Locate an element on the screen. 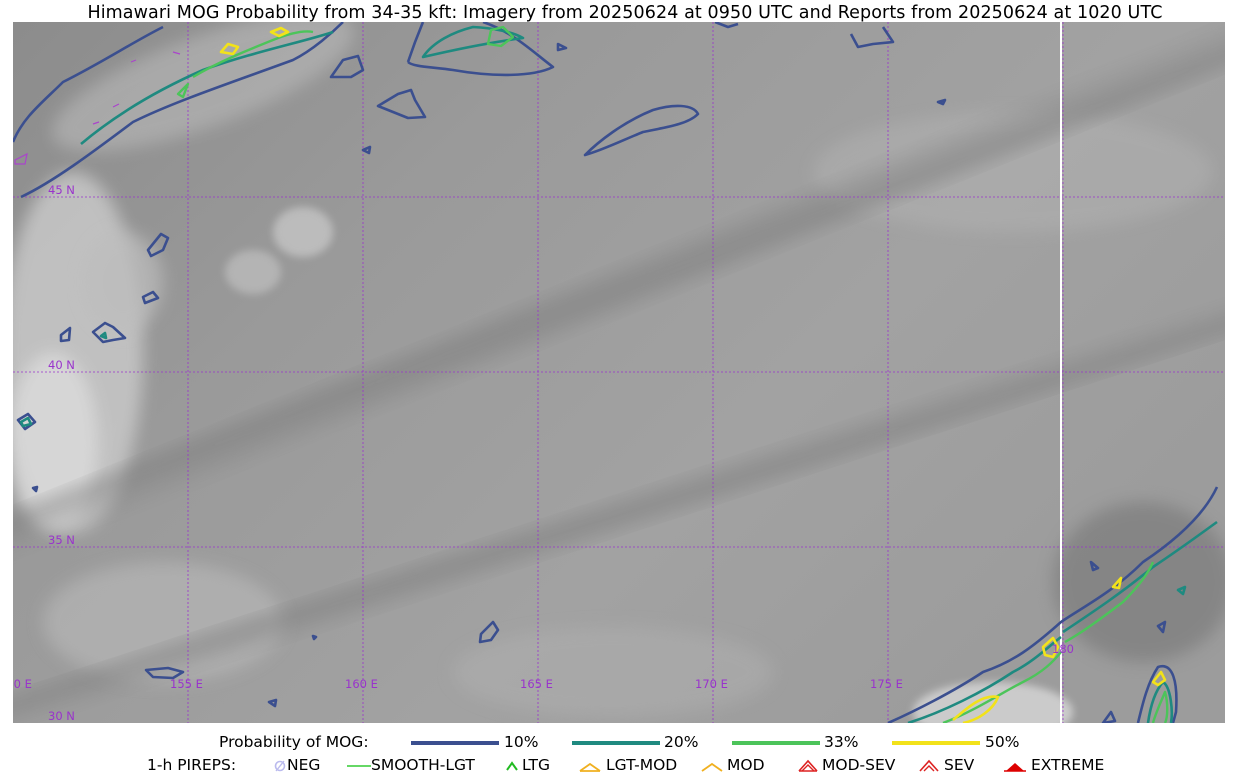 The width and height of the screenshot is (1250, 782). legend-label-10: 10% is located at coordinates (521, 742).